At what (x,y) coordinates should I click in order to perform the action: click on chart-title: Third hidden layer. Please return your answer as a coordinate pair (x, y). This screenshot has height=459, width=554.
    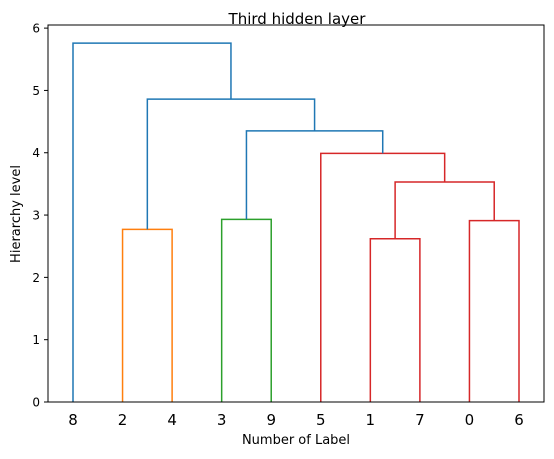
    Looking at the image, I should click on (297, 19).